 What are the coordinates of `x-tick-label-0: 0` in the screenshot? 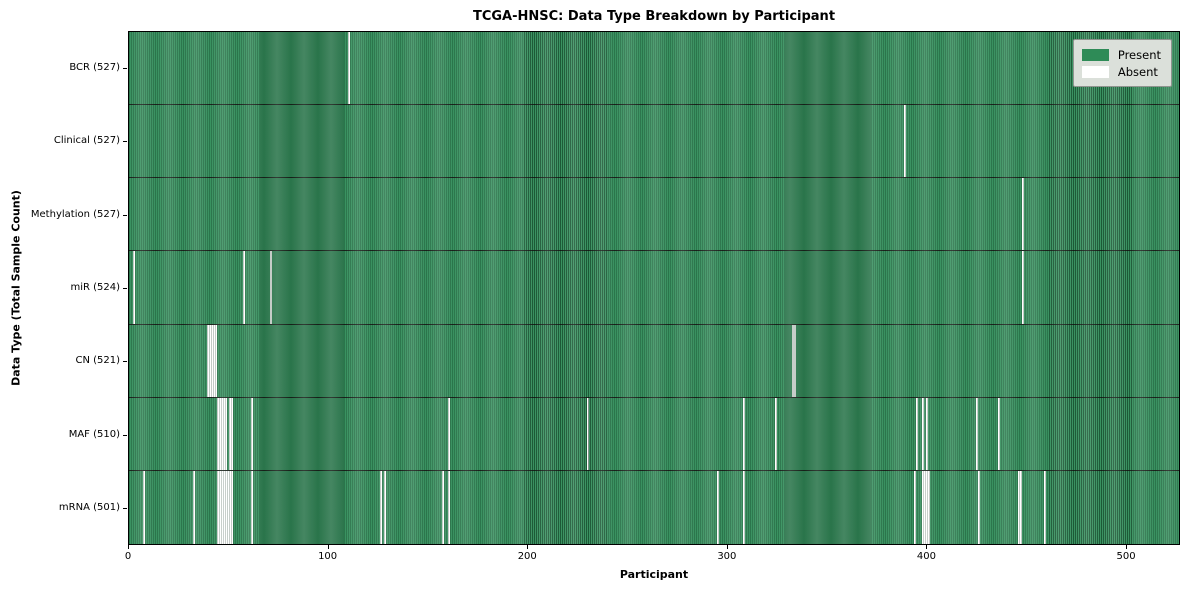 It's located at (128, 556).